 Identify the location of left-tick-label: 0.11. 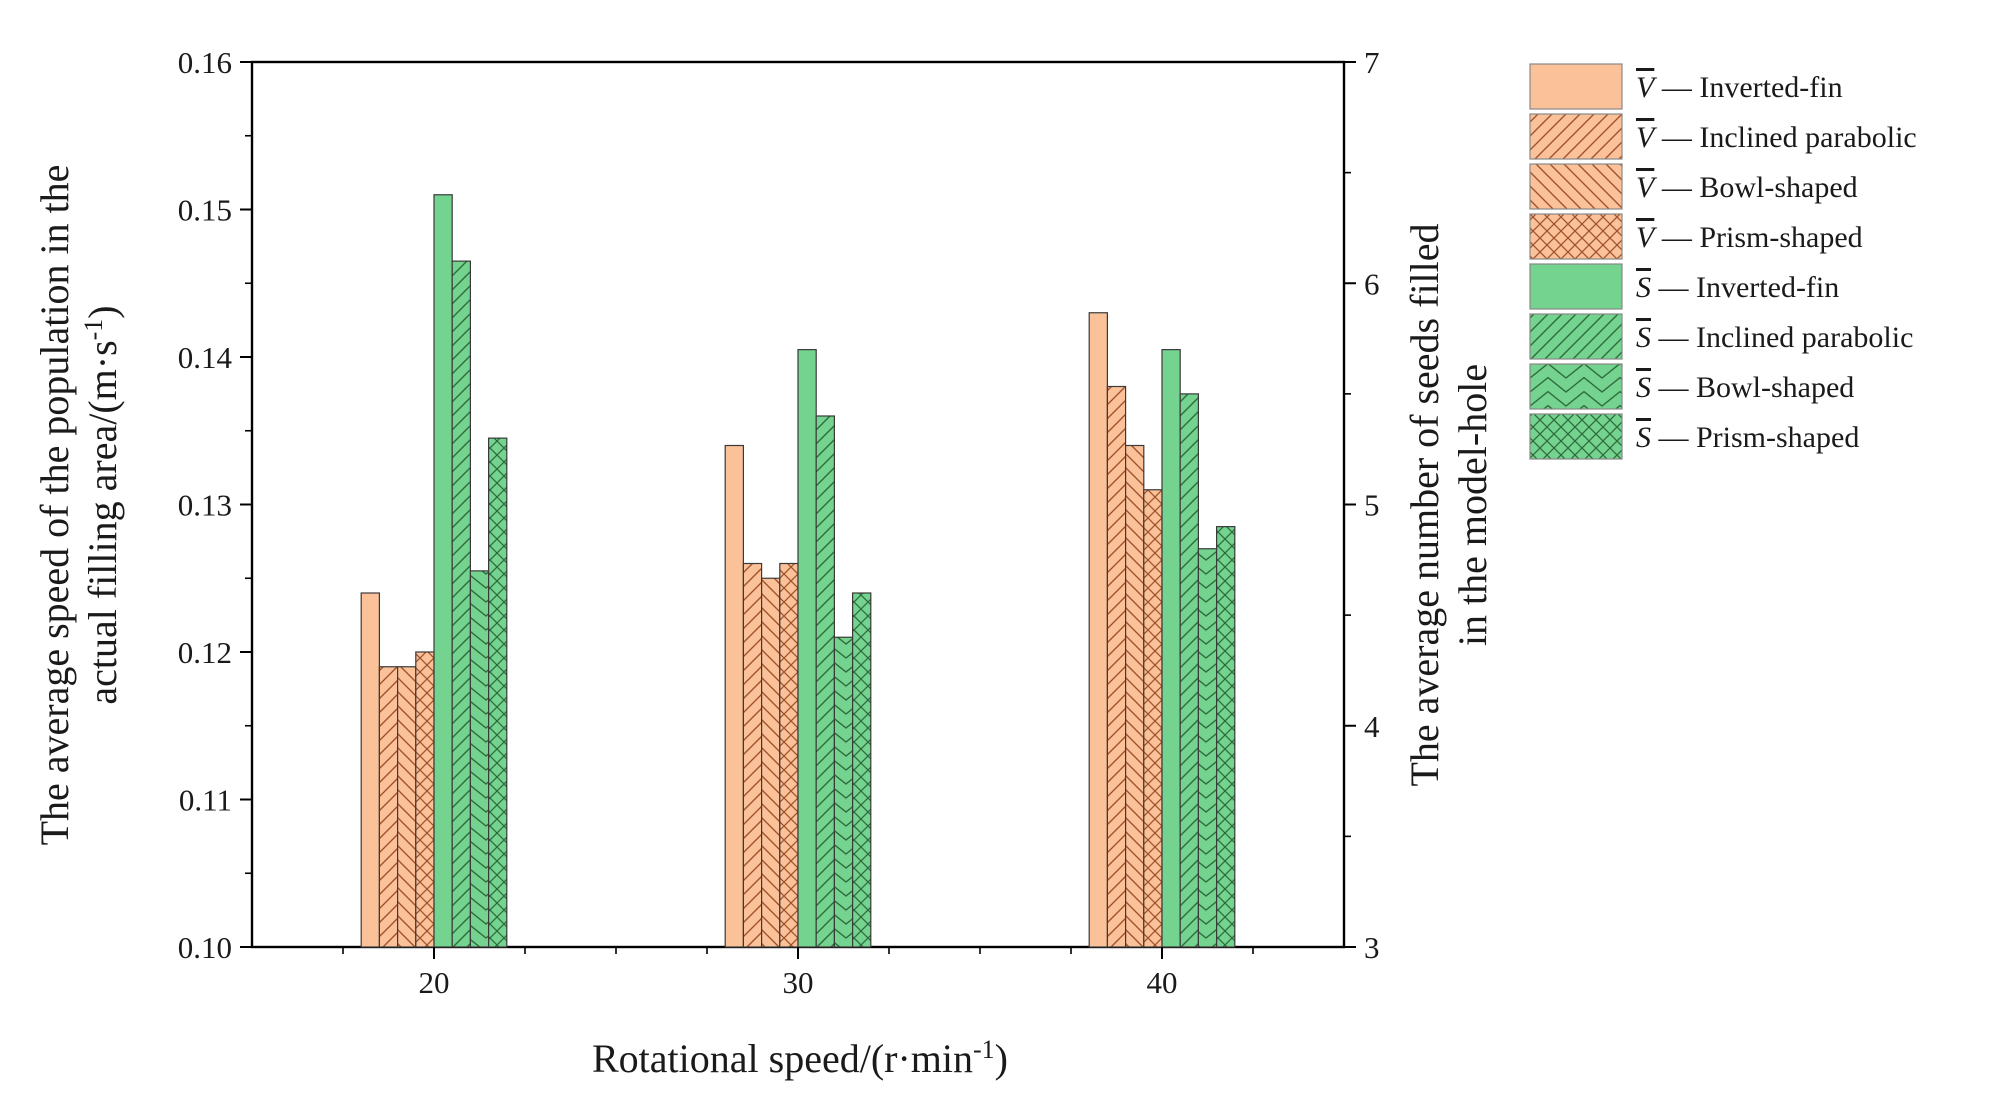
(205, 800).